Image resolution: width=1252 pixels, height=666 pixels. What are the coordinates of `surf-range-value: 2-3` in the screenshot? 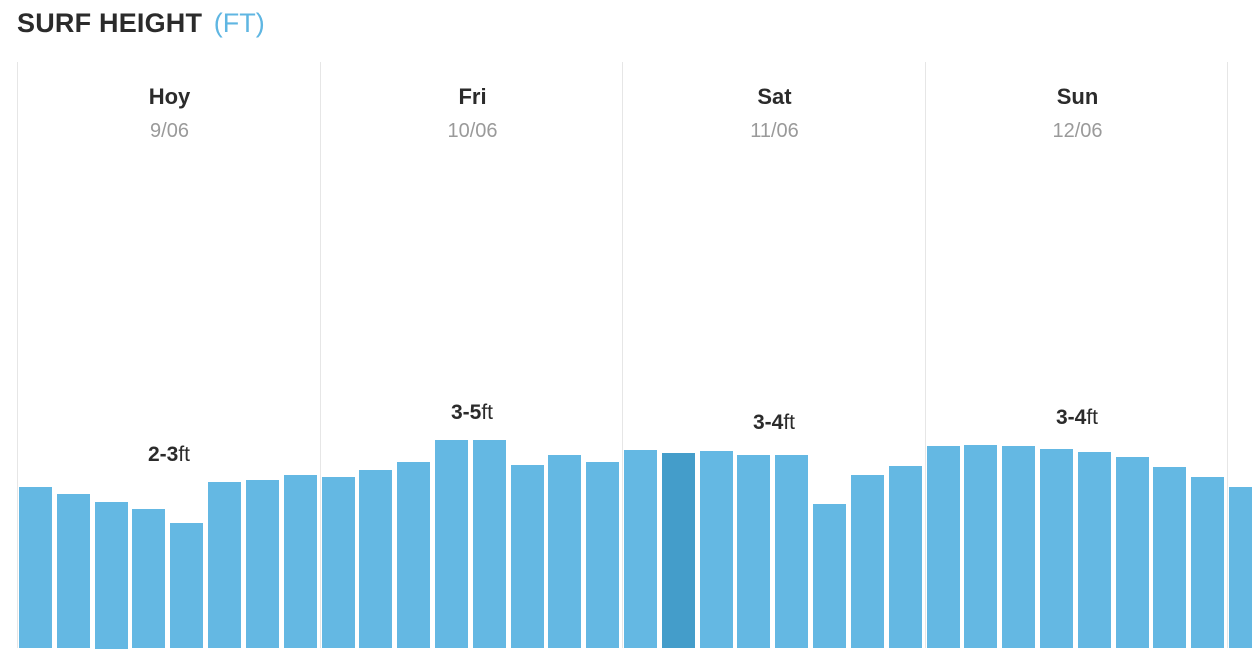 It's located at (163, 454).